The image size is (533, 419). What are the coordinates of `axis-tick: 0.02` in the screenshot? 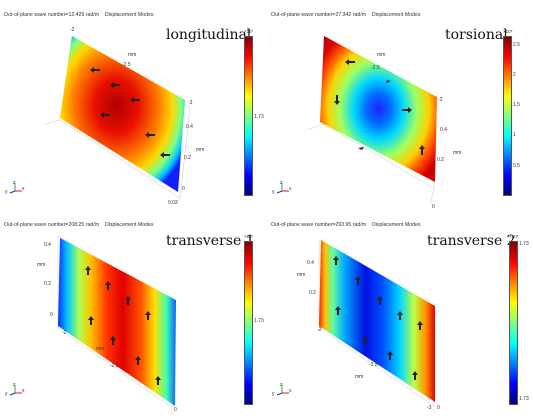 It's located at (173, 203).